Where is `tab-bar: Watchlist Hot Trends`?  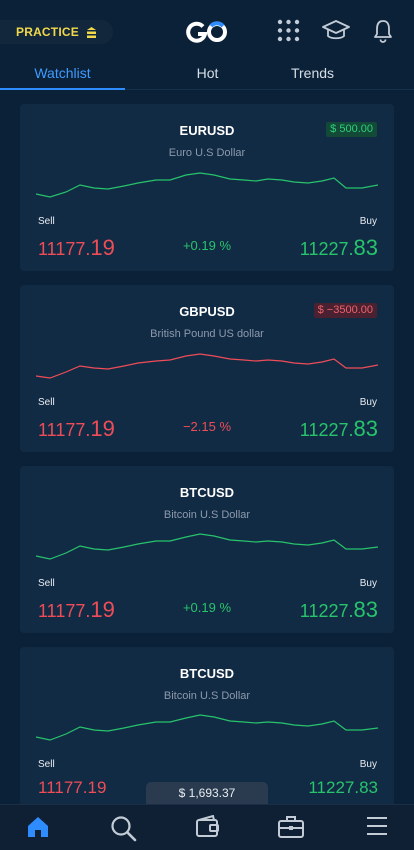 tab-bar: Watchlist Hot Trends is located at coordinates (207, 73).